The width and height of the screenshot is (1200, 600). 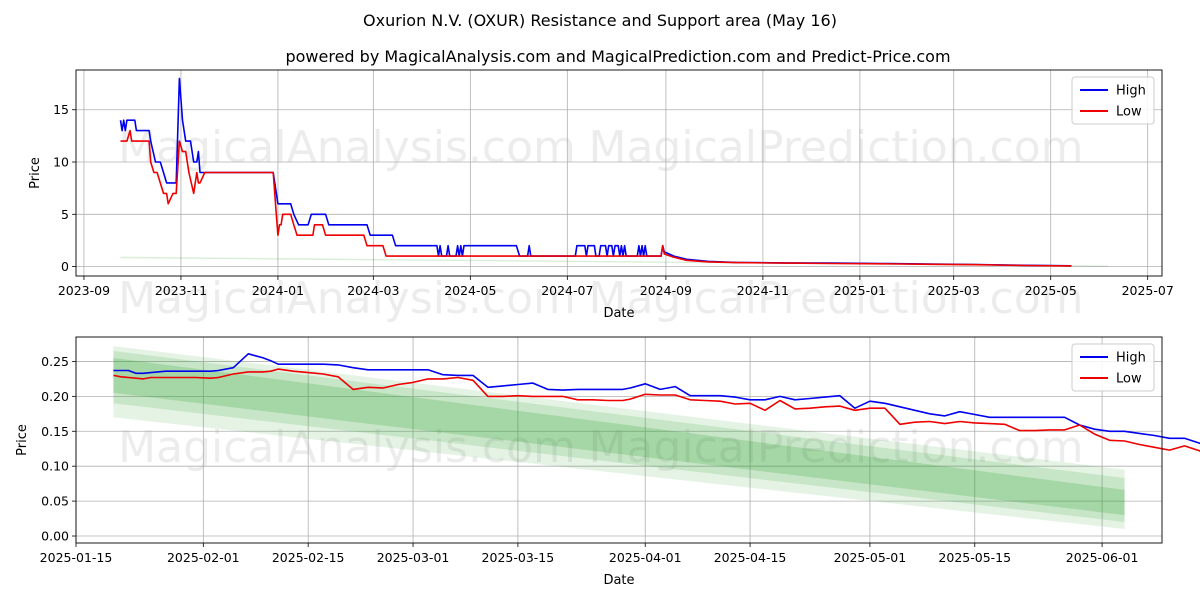 I want to click on x-tick-label: 2024-01, so click(x=278, y=290).